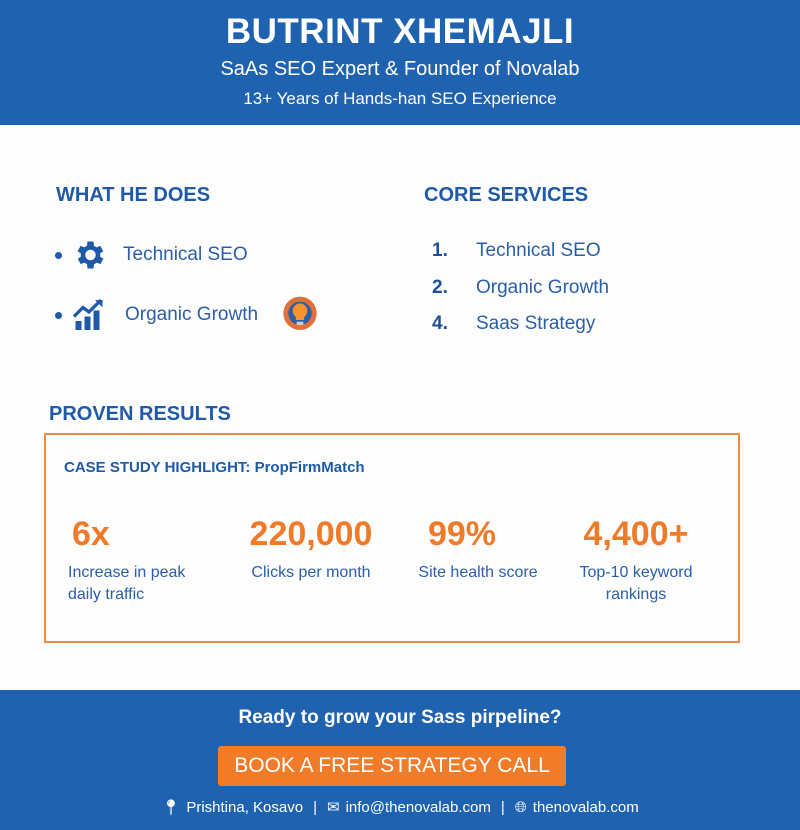 This screenshot has width=800, height=830. I want to click on subtitle: SaAs SEO Expert & Founder of Novalab, so click(400, 69).